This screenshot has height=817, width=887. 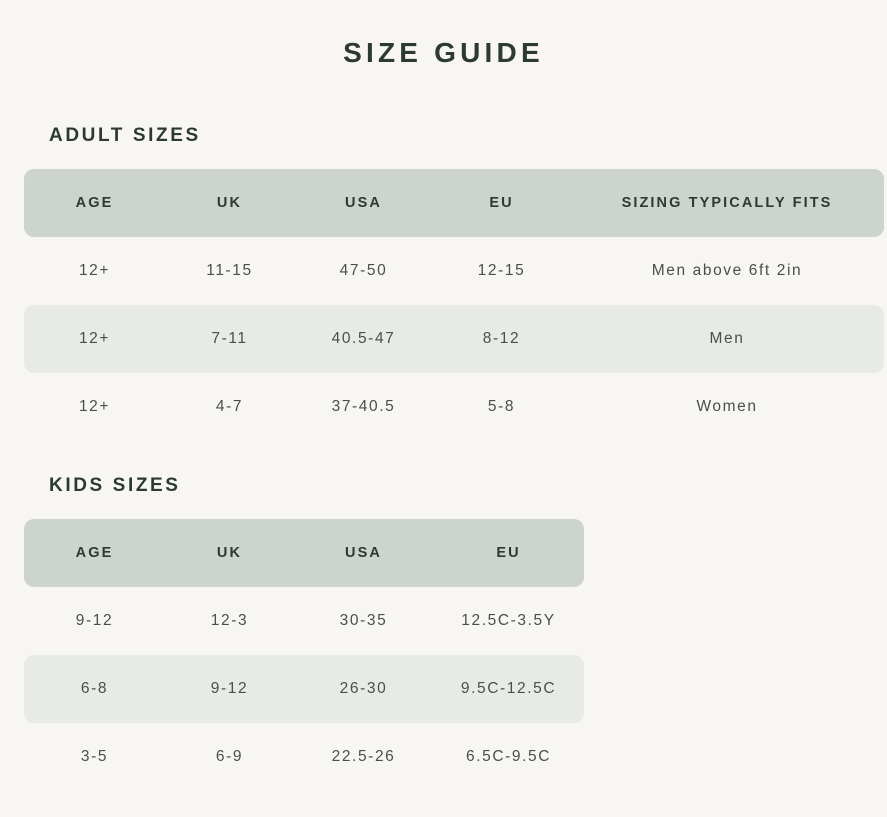 What do you see at coordinates (229, 756) in the screenshot?
I see `cell-uk: 6-9` at bounding box center [229, 756].